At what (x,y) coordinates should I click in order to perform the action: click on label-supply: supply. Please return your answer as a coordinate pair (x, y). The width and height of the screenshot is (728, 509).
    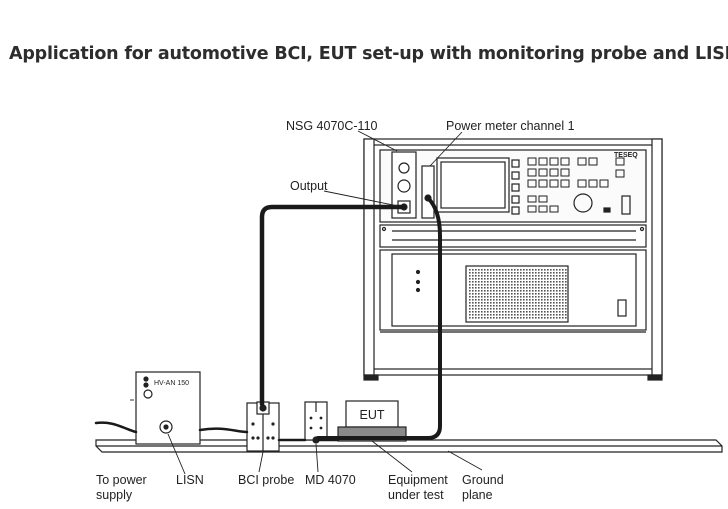
    Looking at the image, I should click on (114, 495).